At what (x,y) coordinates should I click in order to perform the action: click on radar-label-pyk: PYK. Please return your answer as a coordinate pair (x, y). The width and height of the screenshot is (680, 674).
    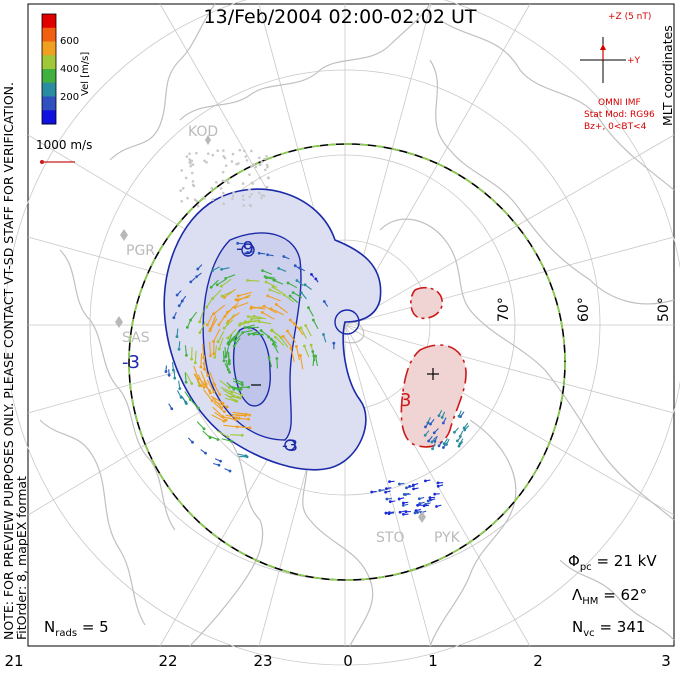
    Looking at the image, I should click on (447, 538).